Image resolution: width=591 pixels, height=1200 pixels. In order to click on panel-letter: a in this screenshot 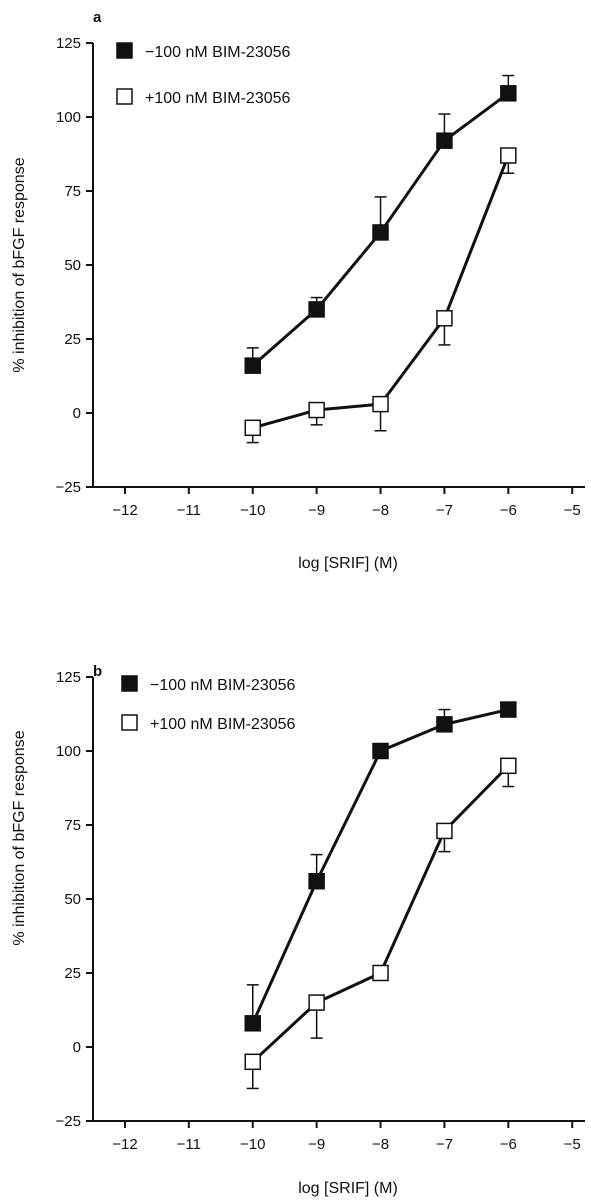, I will do `click(97, 17)`.